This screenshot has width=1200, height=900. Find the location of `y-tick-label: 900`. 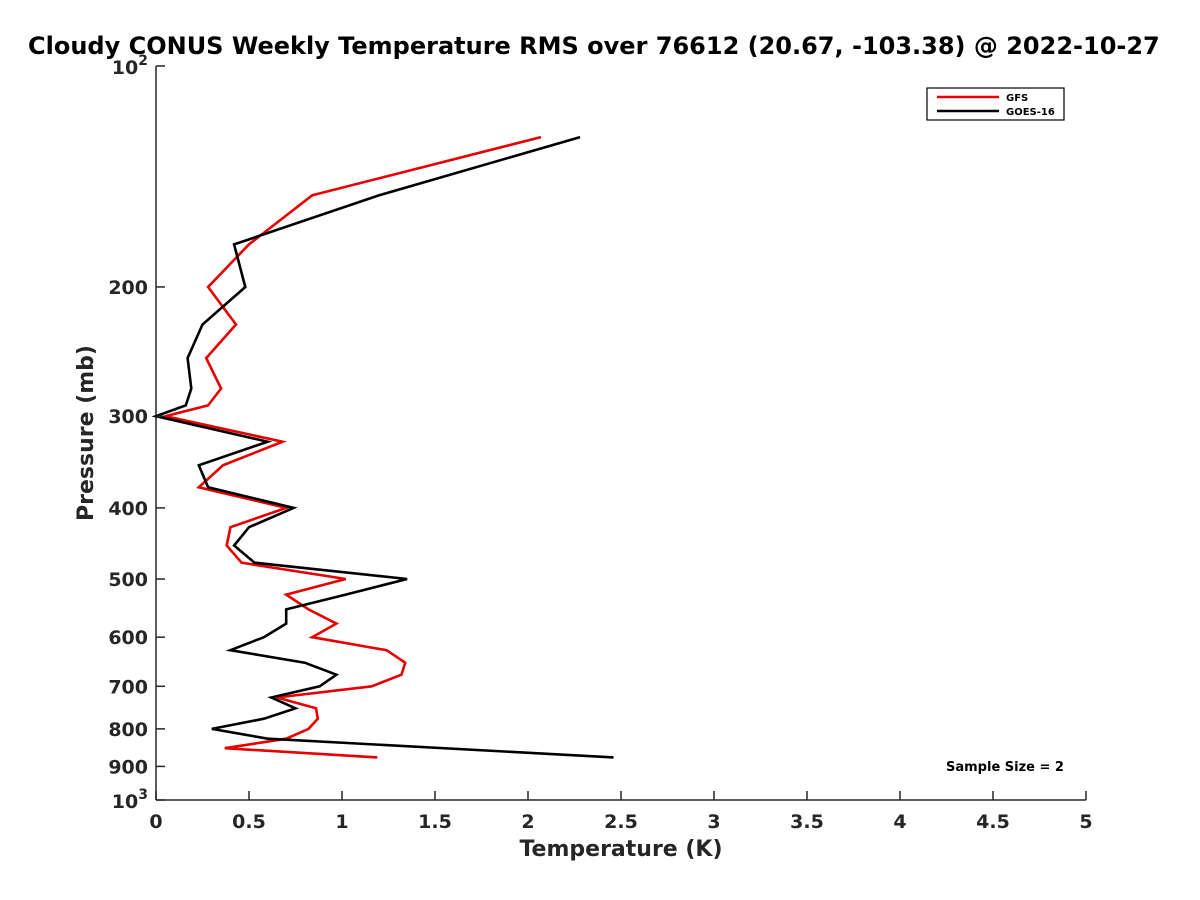

y-tick-label: 900 is located at coordinates (128, 767).